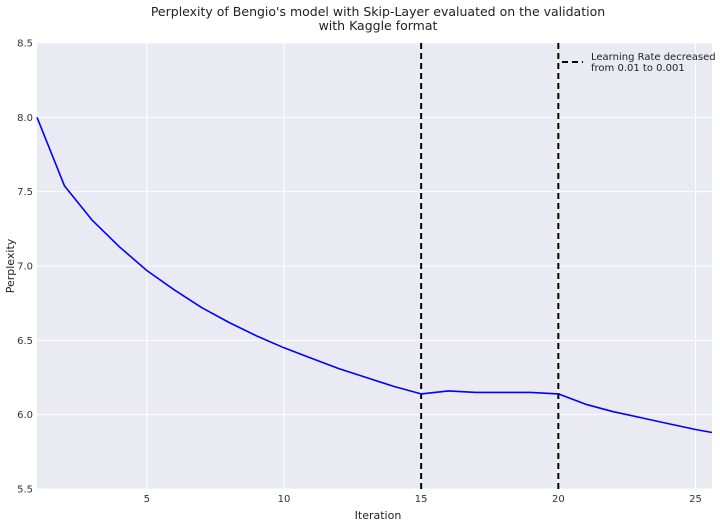  Describe the element at coordinates (25, 415) in the screenshot. I see `y-tick-label: 6.0` at that location.